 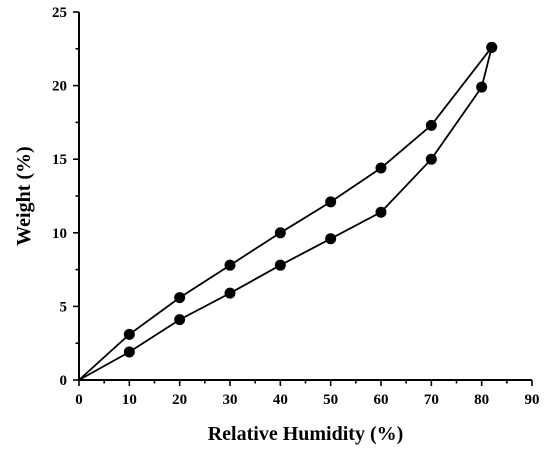 What do you see at coordinates (65, 197) in the screenshot?
I see `y-ticks: 0 5 10 15 20 25` at bounding box center [65, 197].